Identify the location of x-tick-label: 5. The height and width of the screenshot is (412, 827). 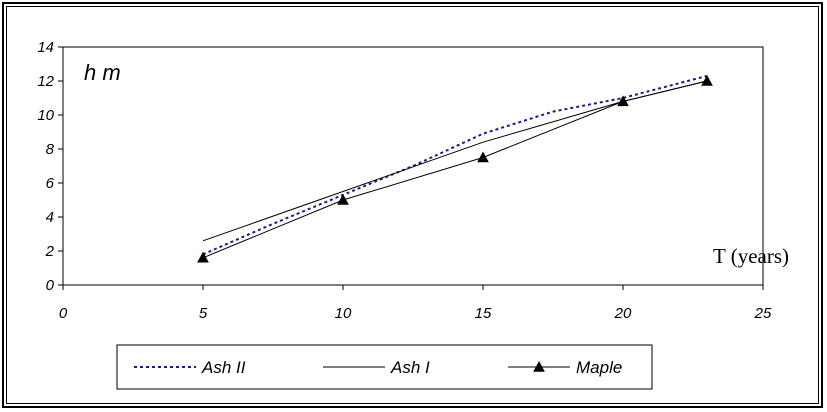
(203, 313).